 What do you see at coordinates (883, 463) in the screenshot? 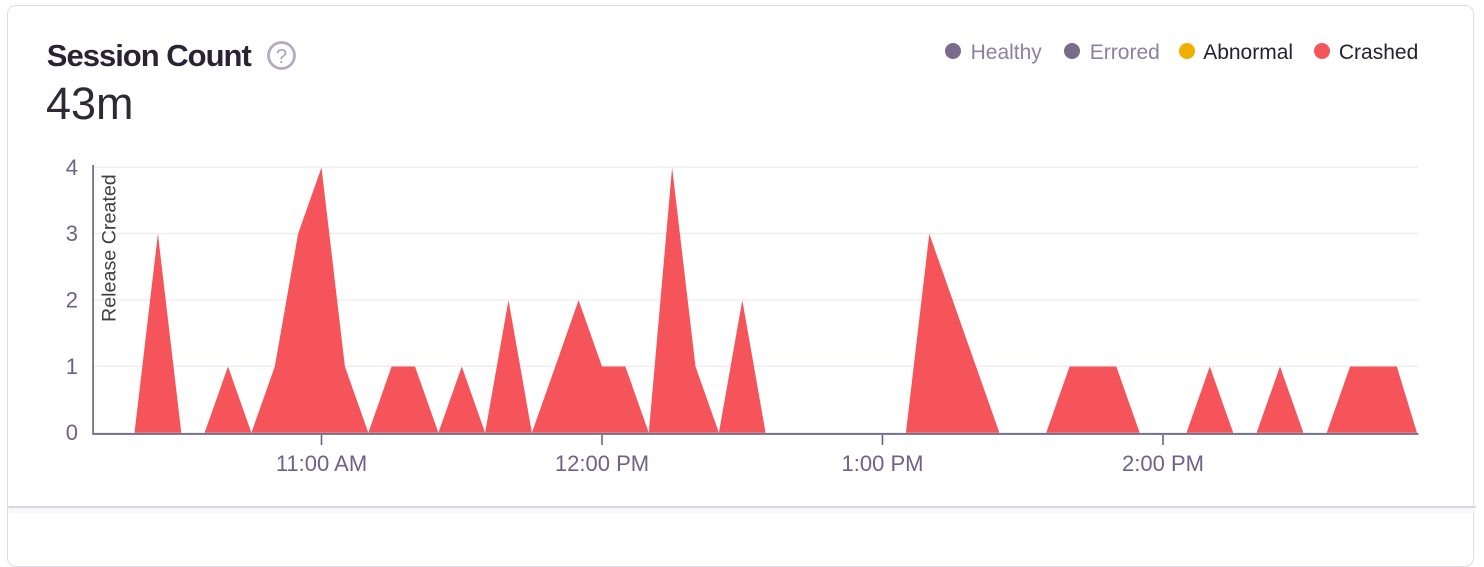
I see `svg-text: 1:00 PM` at bounding box center [883, 463].